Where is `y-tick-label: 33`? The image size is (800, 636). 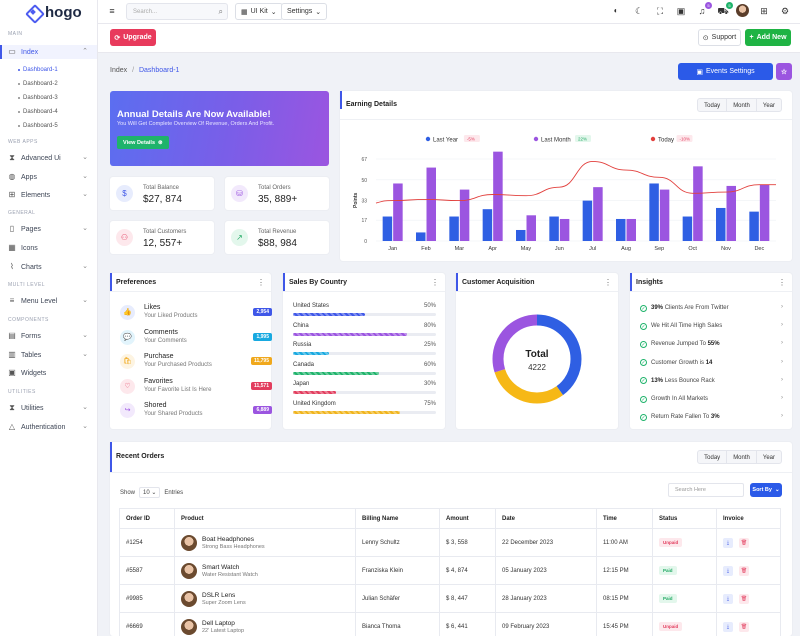
y-tick-label: 33 is located at coordinates (364, 202).